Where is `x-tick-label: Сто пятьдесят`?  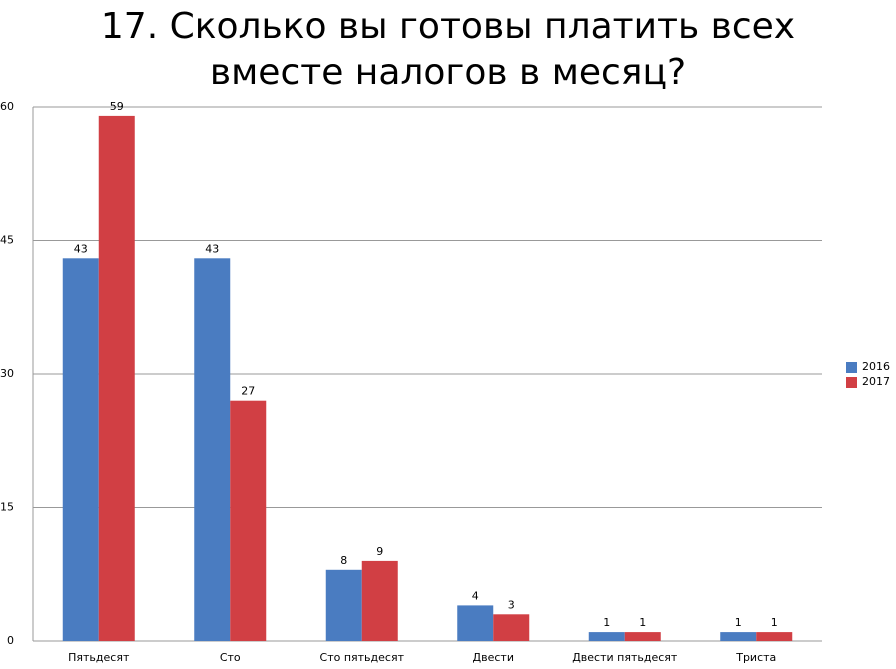
x-tick-label: Сто пятьдесят is located at coordinates (362, 657).